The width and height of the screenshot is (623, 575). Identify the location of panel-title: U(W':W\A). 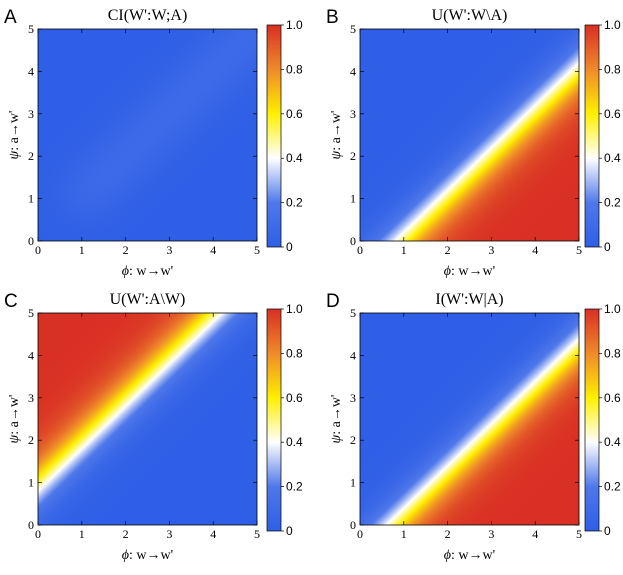
(470, 15).